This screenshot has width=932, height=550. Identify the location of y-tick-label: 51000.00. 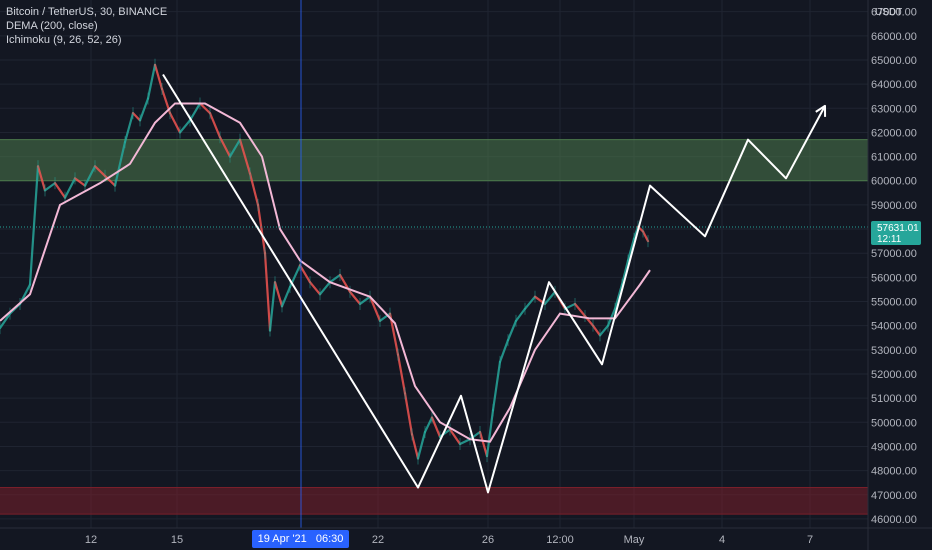
(894, 399).